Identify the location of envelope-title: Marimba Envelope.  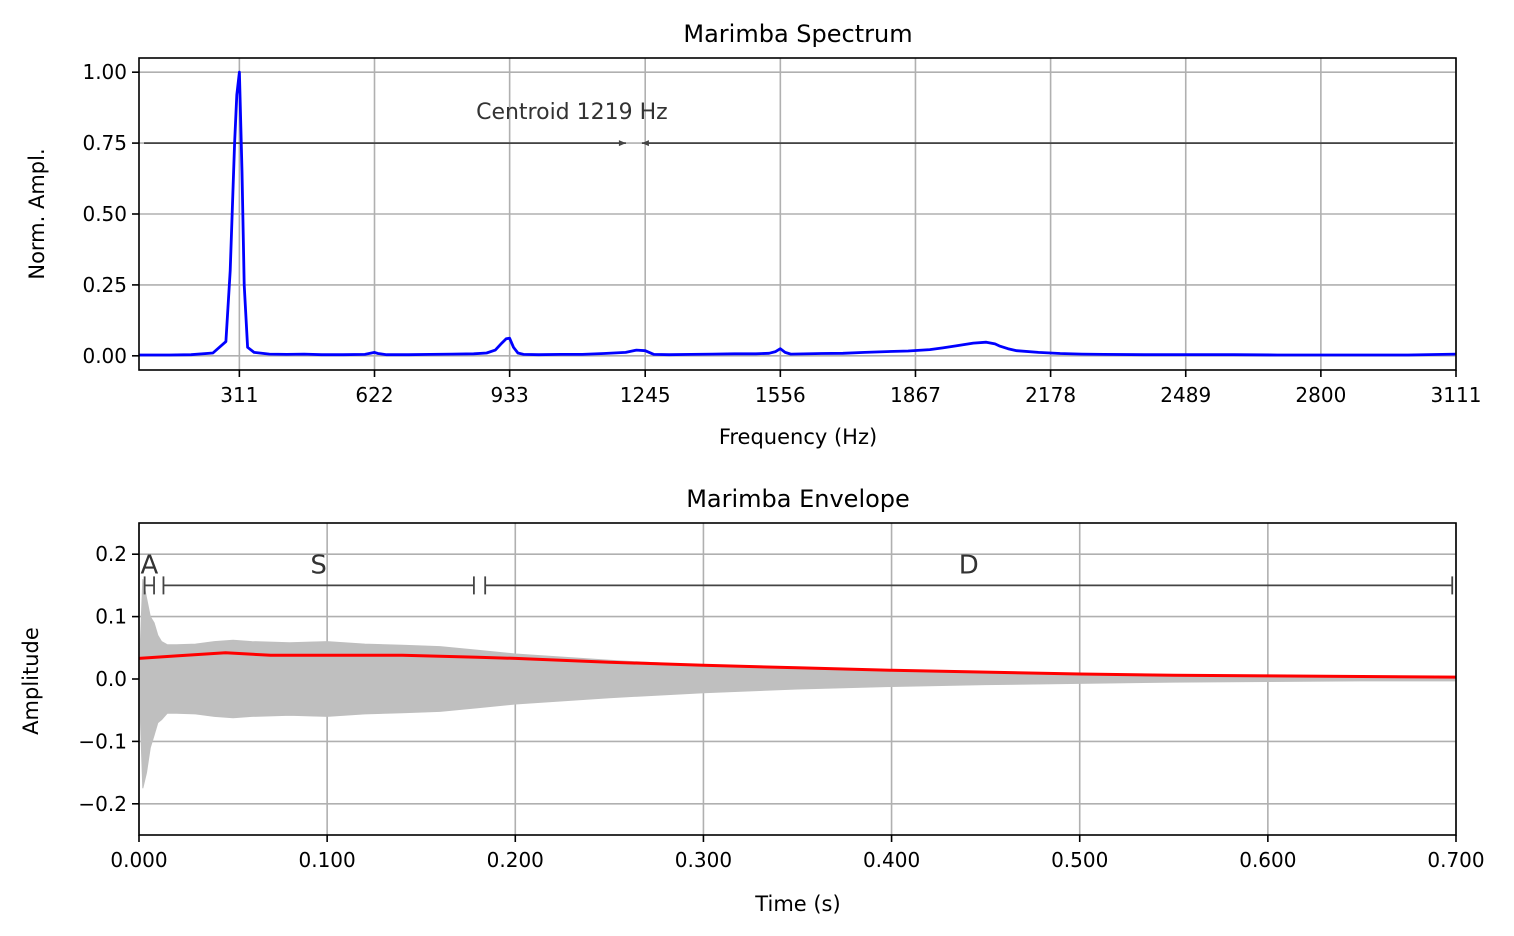
(798, 499).